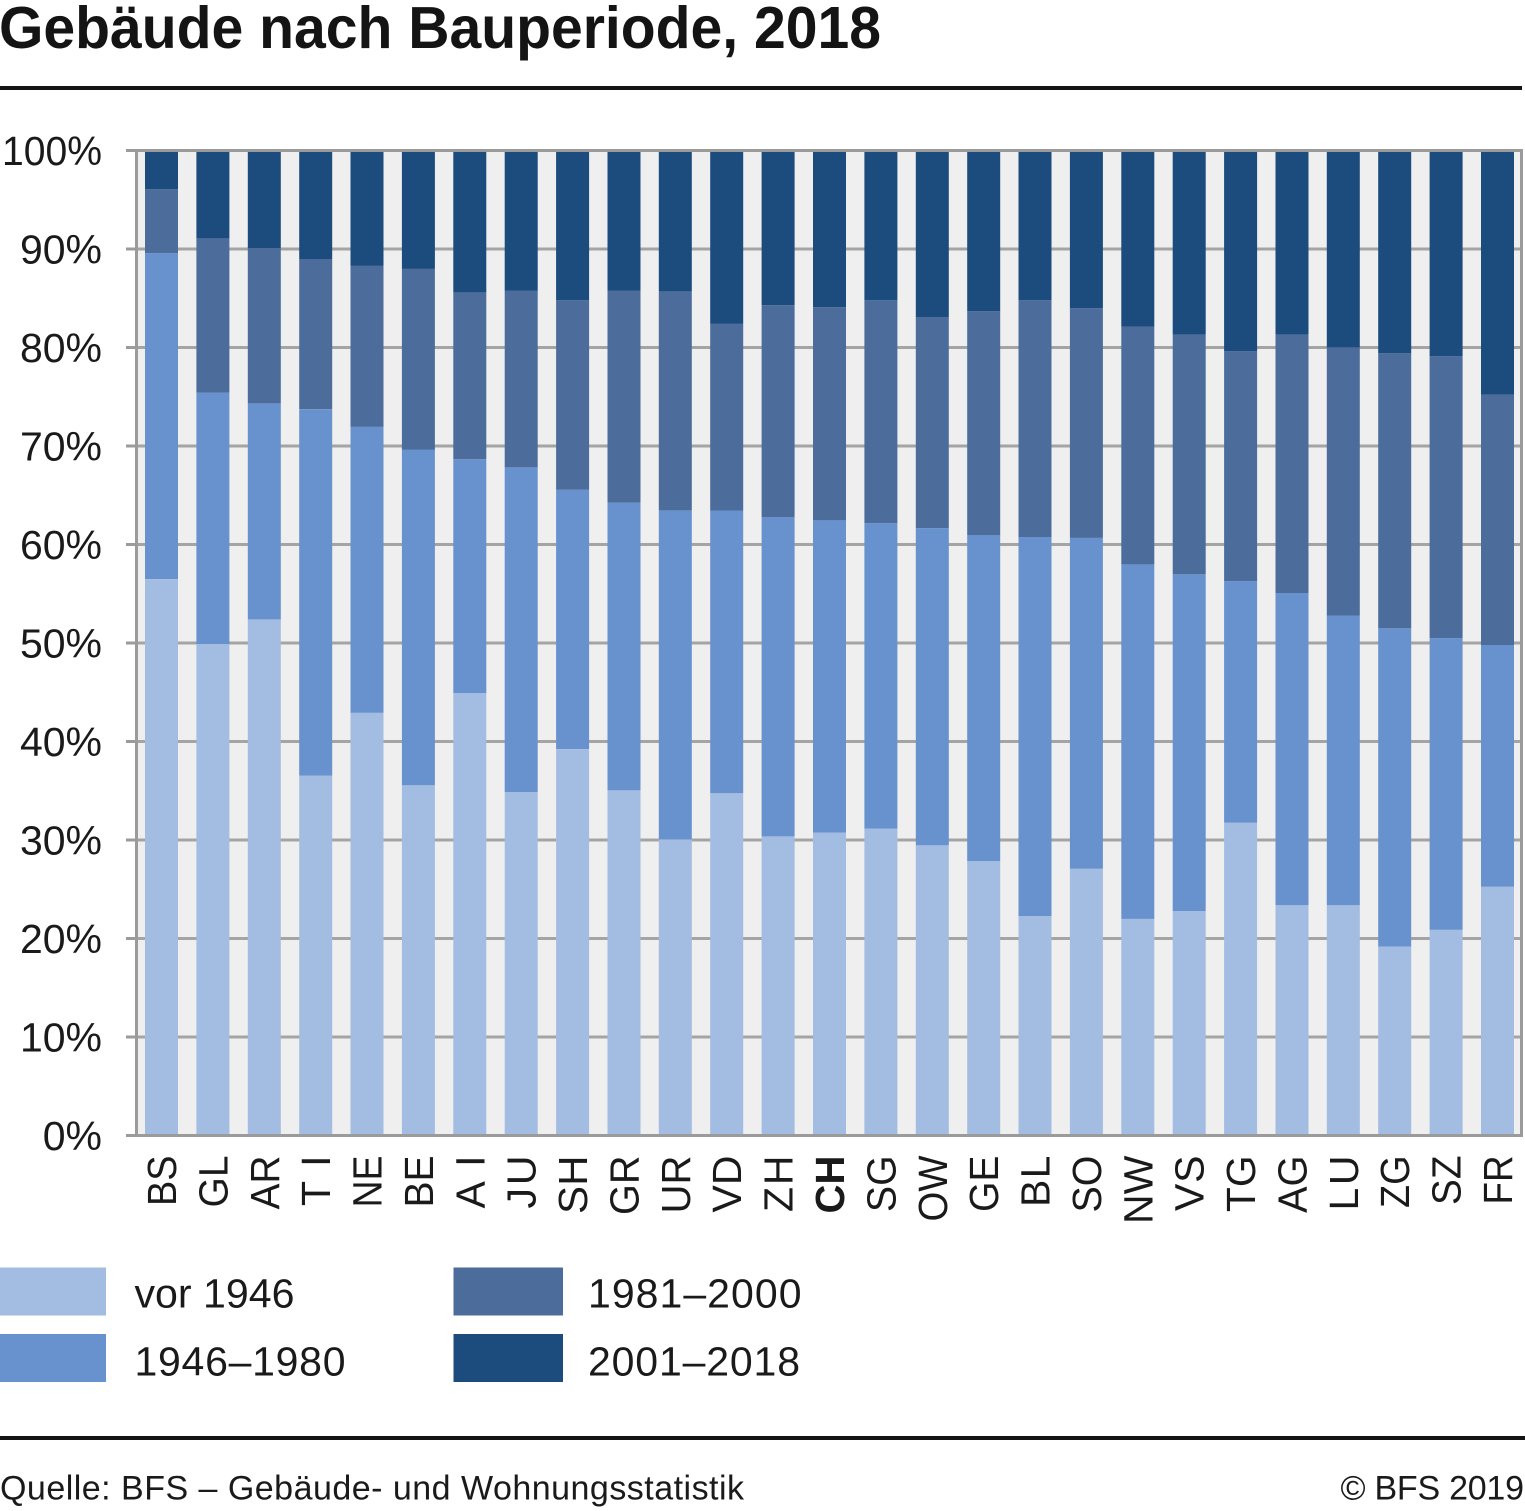 Image resolution: width=1525 pixels, height=1511 pixels. Describe the element at coordinates (419, 1182) in the screenshot. I see `svg-text: BE` at that location.